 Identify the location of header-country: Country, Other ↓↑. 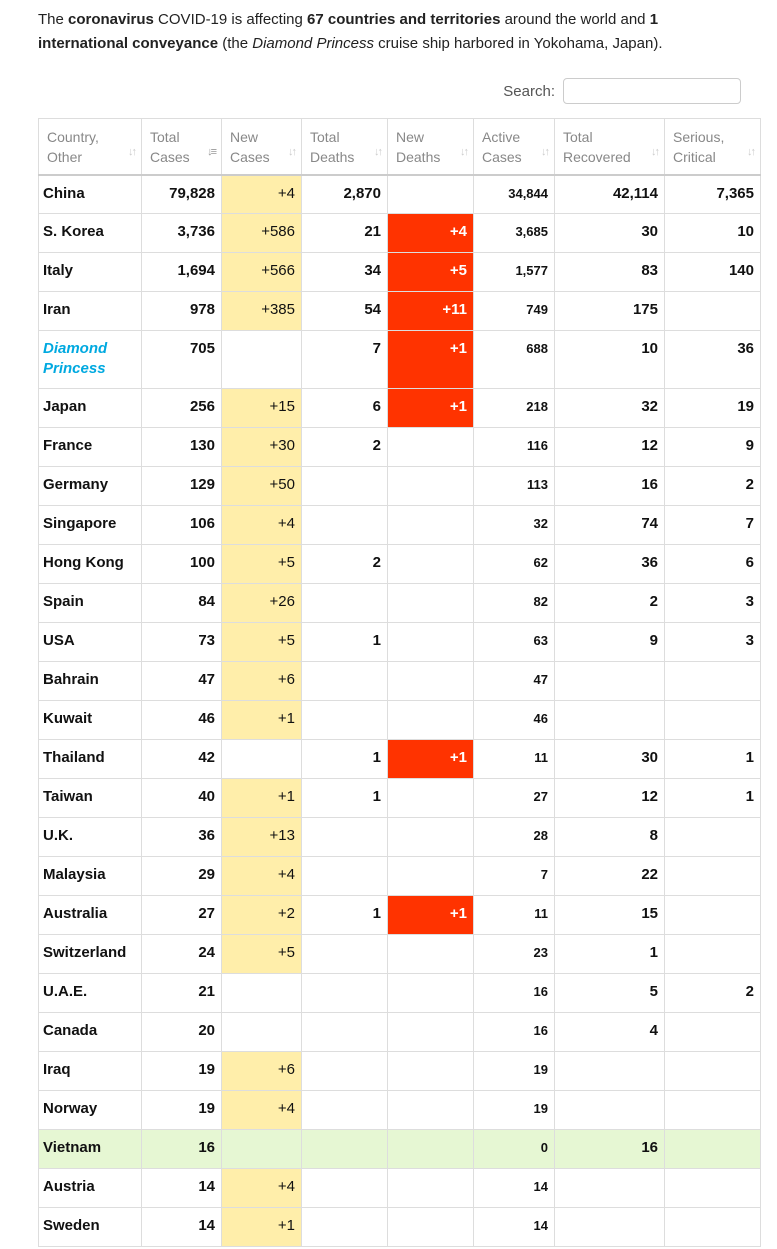
(90, 147).